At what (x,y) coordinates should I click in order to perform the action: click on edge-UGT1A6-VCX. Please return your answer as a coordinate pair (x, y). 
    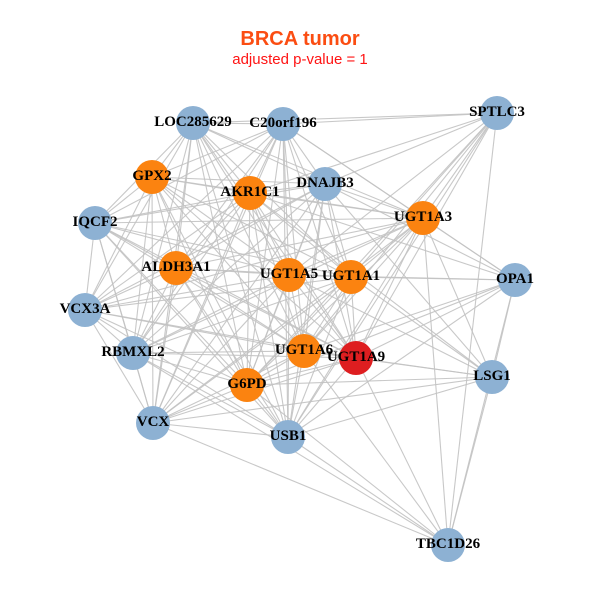
    Looking at the image, I should click on (228, 387).